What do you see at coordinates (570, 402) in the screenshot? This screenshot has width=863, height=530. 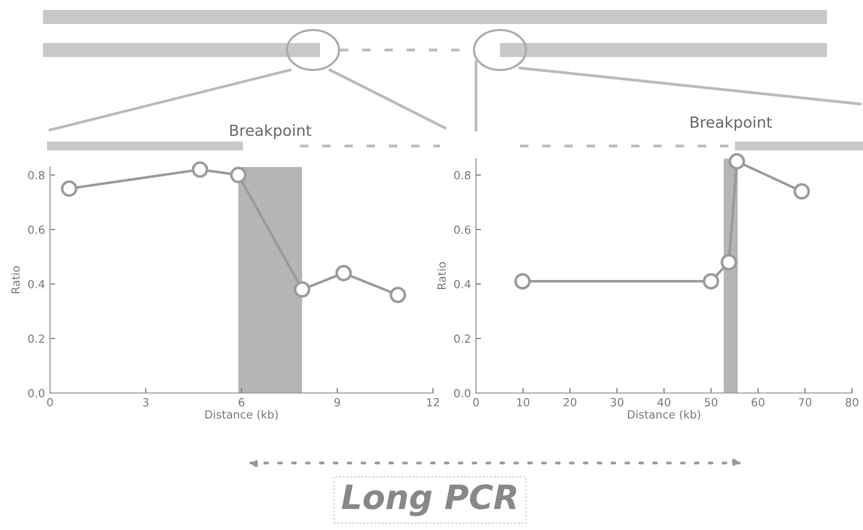 I see `x-tick-label: 20` at bounding box center [570, 402].